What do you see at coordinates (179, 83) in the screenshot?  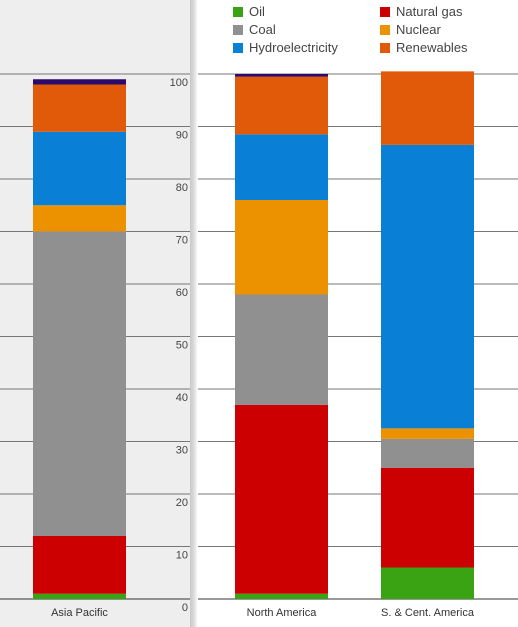 I see `y-tick-label: 100` at bounding box center [179, 83].